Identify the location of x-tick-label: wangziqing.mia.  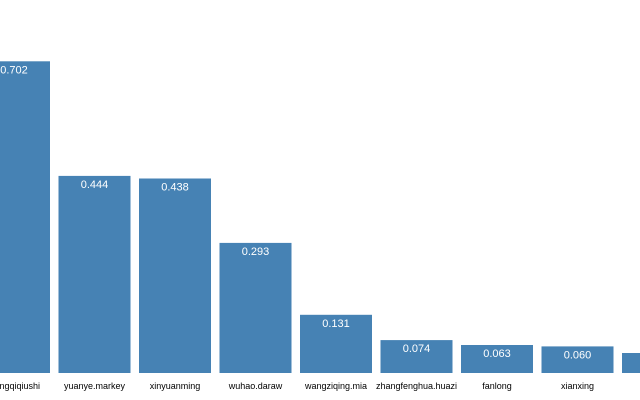
(335, 386).